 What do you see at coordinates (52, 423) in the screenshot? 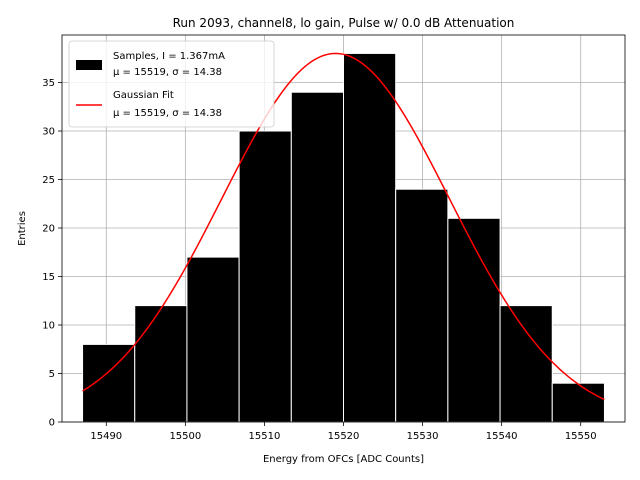
I see `y-tick-label: 0` at bounding box center [52, 423].